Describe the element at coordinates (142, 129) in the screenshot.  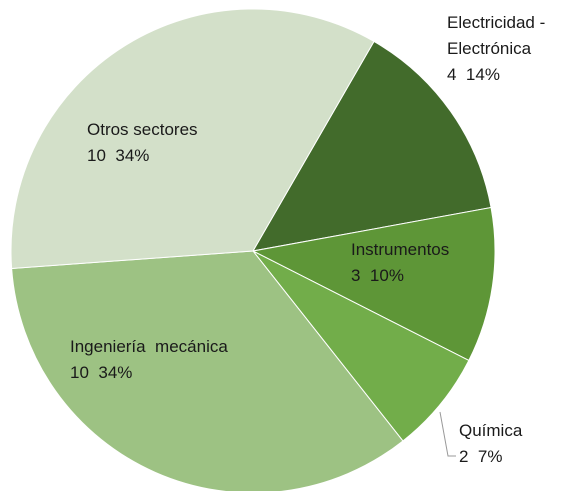
I see `category-label: Otros sectores` at that location.